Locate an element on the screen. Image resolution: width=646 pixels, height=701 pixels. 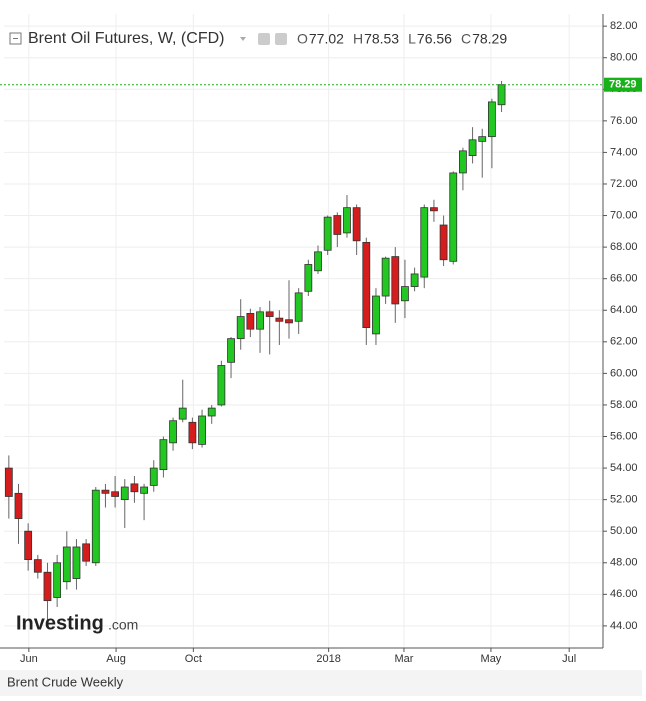
y-tick-label: 72.00 is located at coordinates (624, 184).